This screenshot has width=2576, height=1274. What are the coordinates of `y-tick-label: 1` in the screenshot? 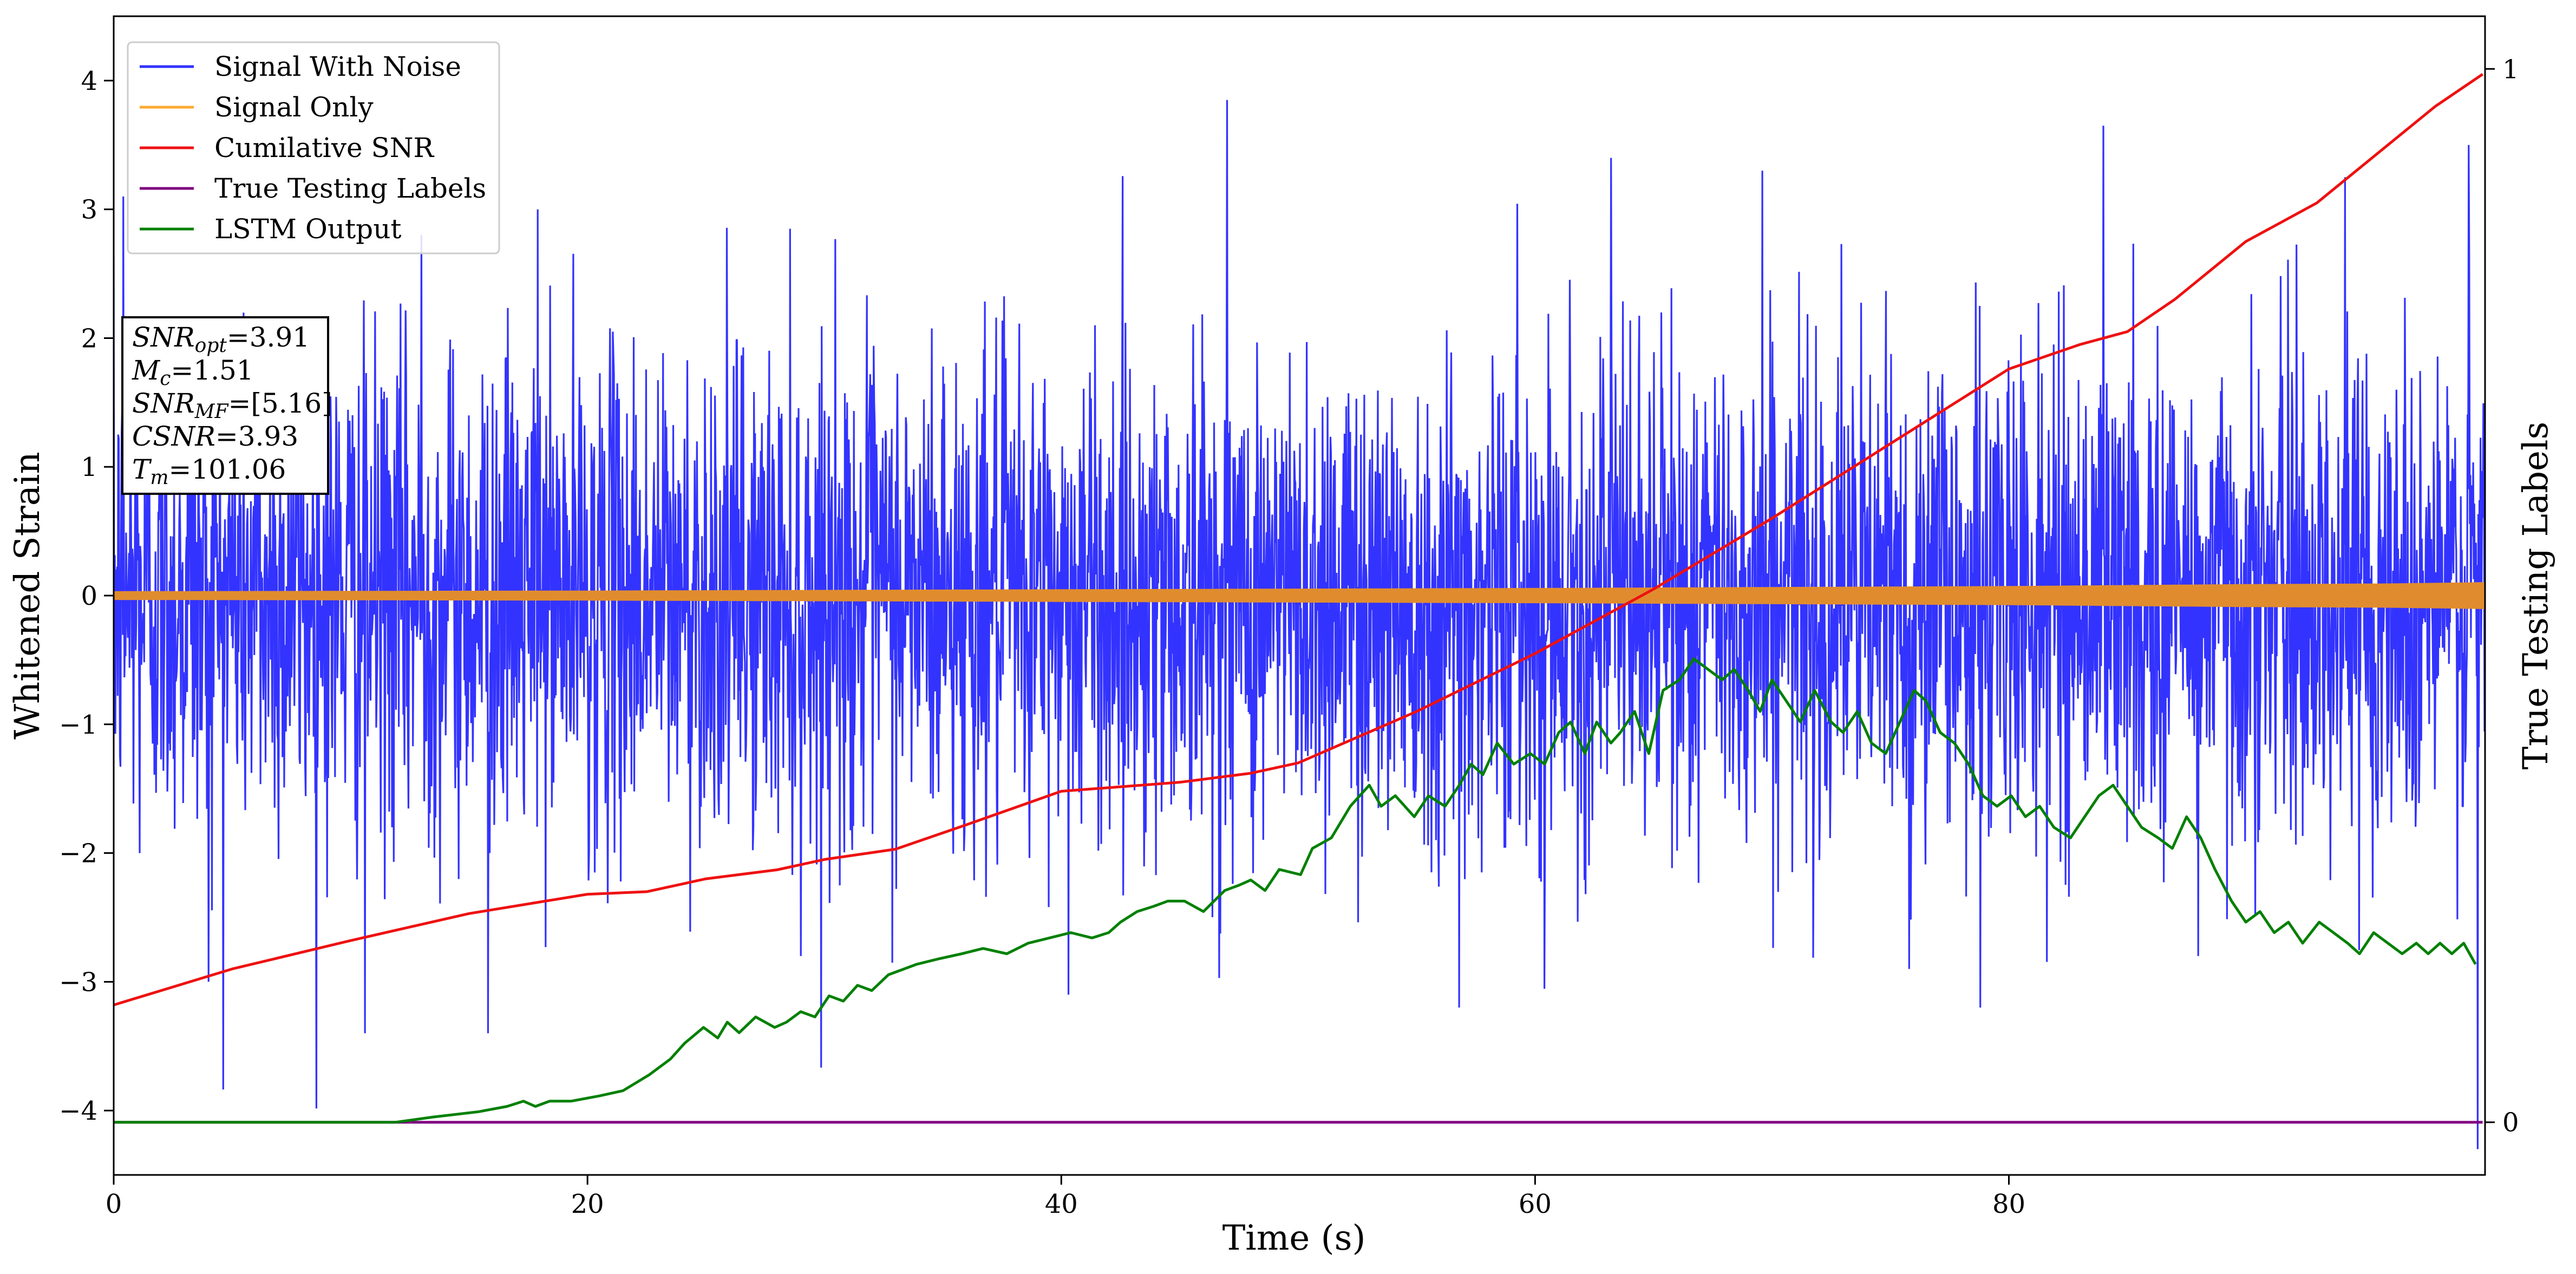 It's located at (89, 467).